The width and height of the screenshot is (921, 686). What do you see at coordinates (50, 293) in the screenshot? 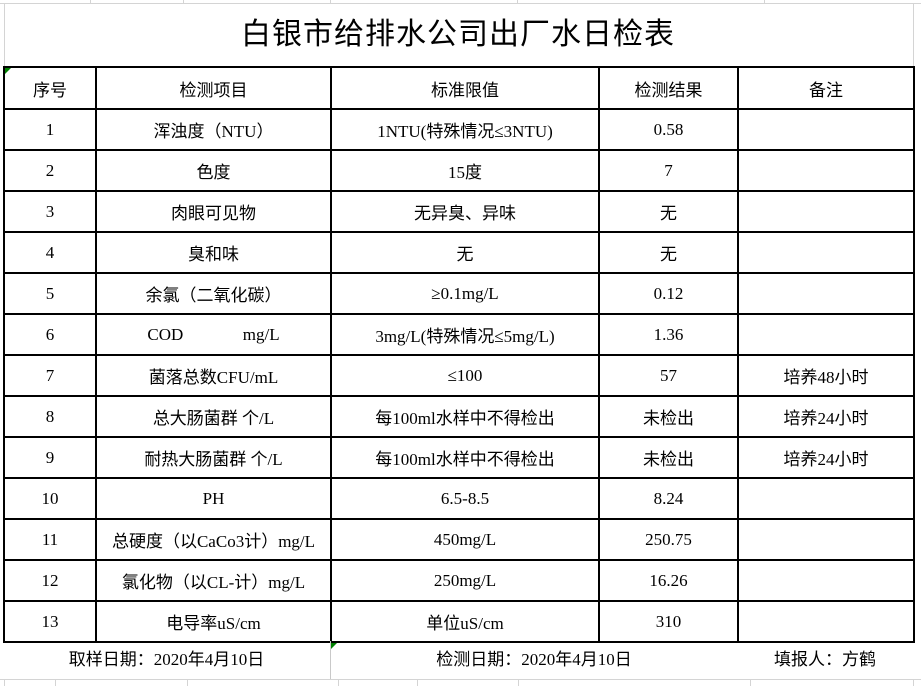
I see `cell-seq: 5` at bounding box center [50, 293].